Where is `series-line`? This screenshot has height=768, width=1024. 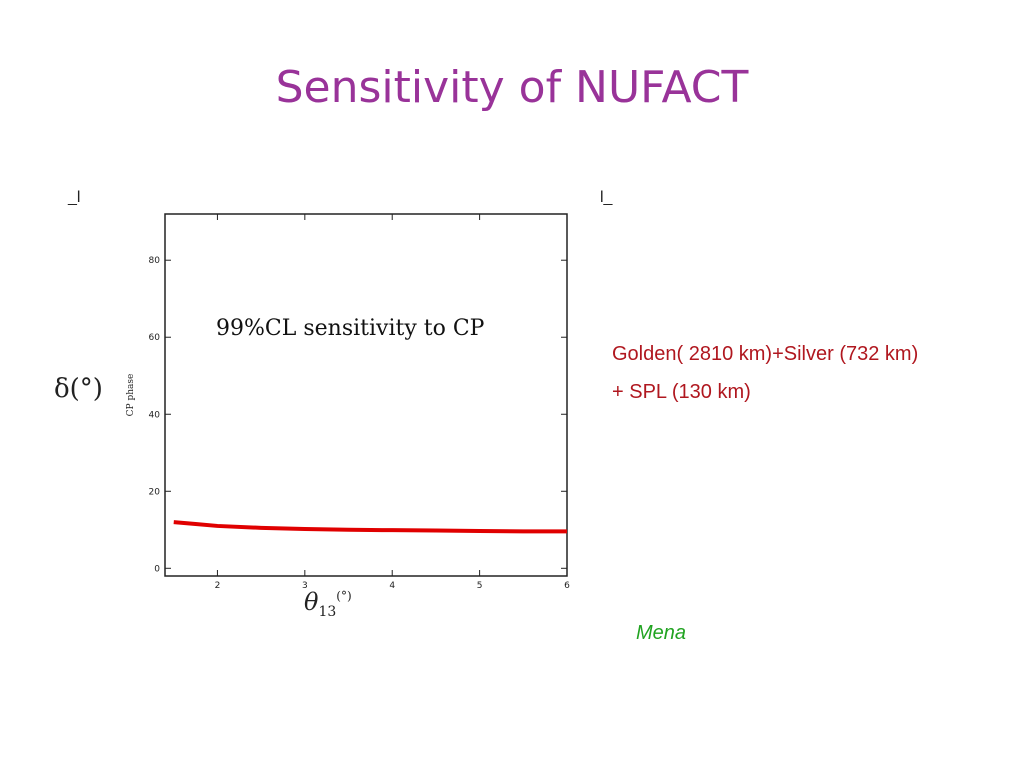 series-line is located at coordinates (370, 527).